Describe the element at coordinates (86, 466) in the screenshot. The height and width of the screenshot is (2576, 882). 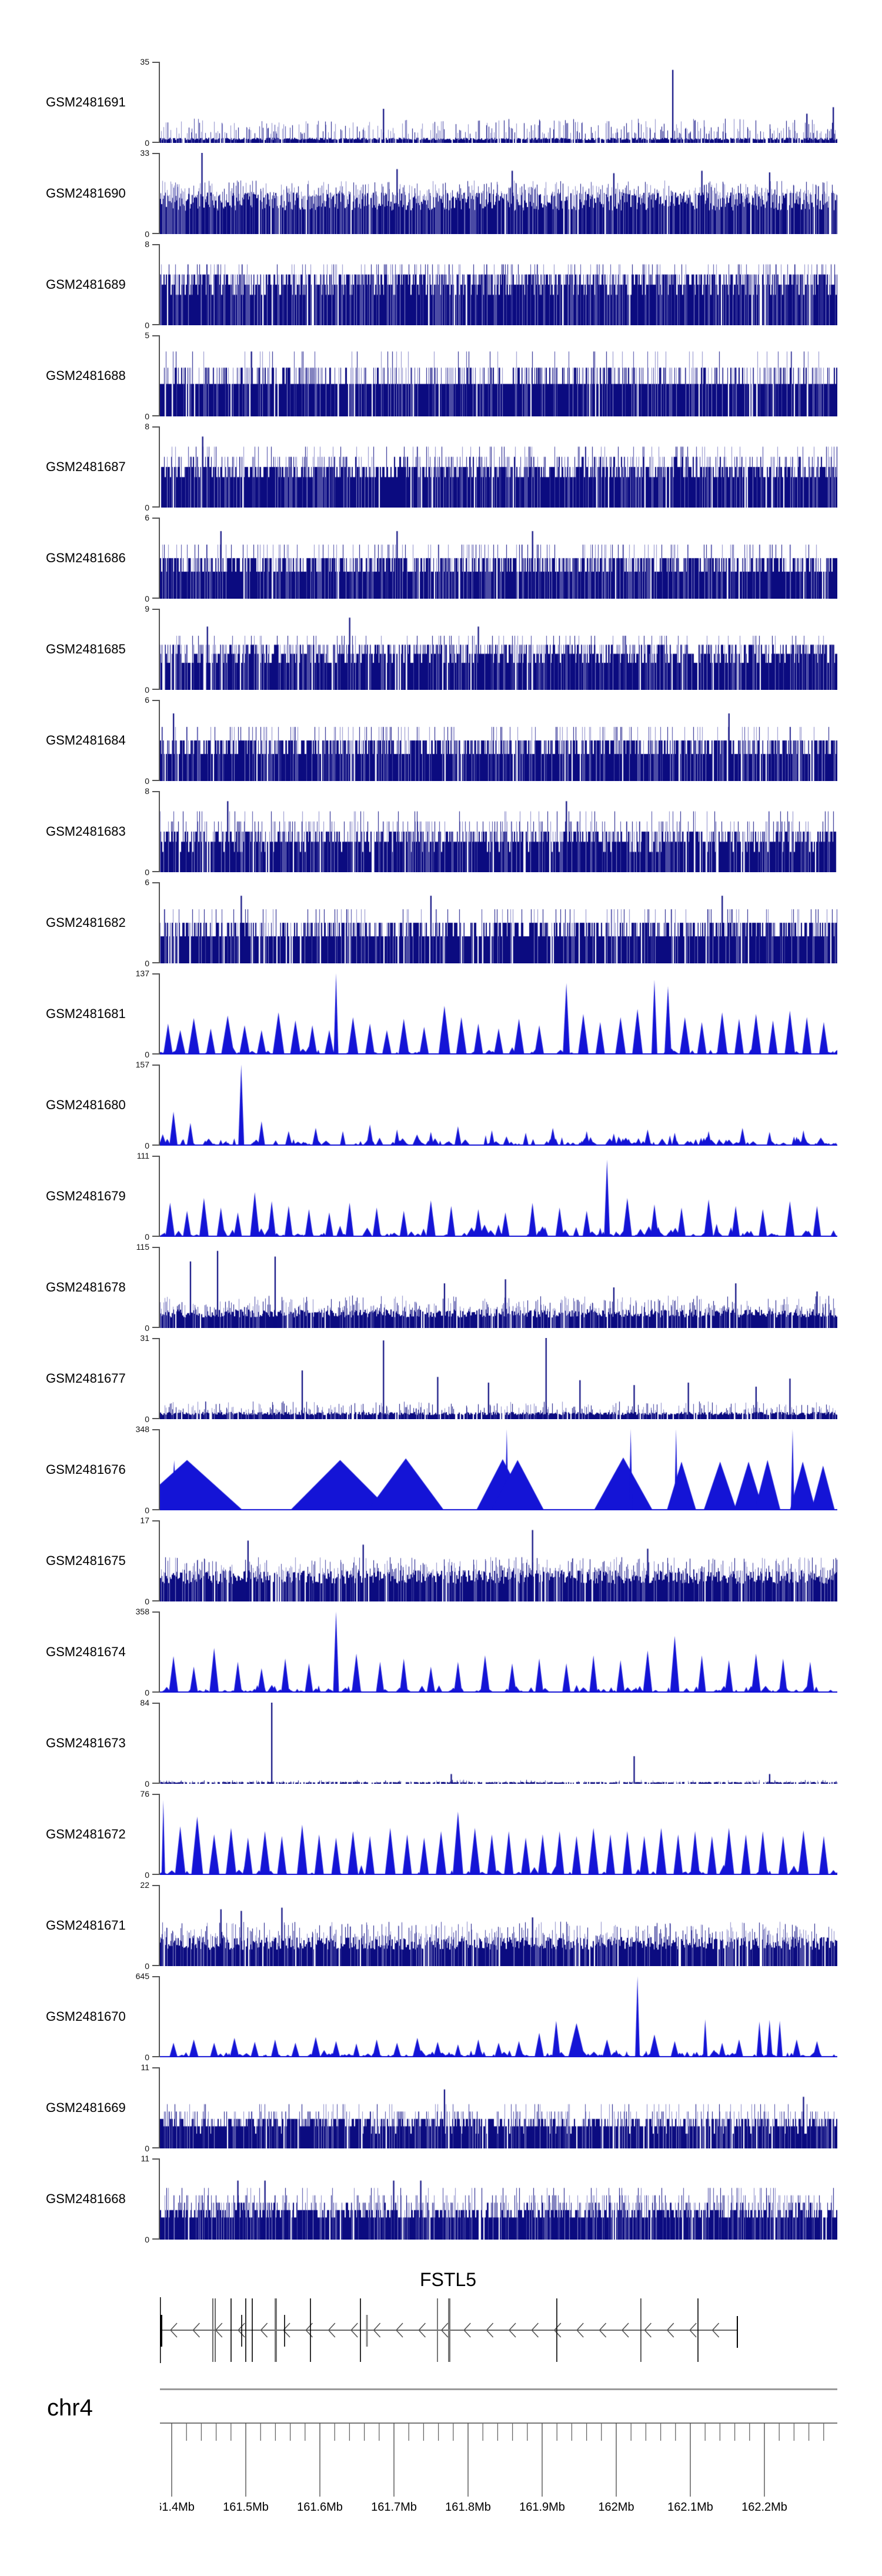
I see `track-sample-label: GSM2481687` at that location.